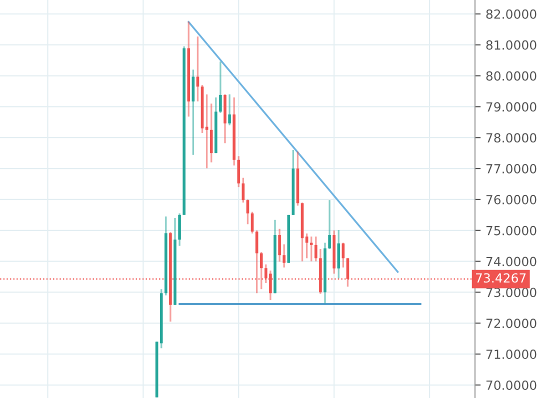  Describe the element at coordinates (511, 107) in the screenshot. I see `y-tick-label: 79.0000` at that location.